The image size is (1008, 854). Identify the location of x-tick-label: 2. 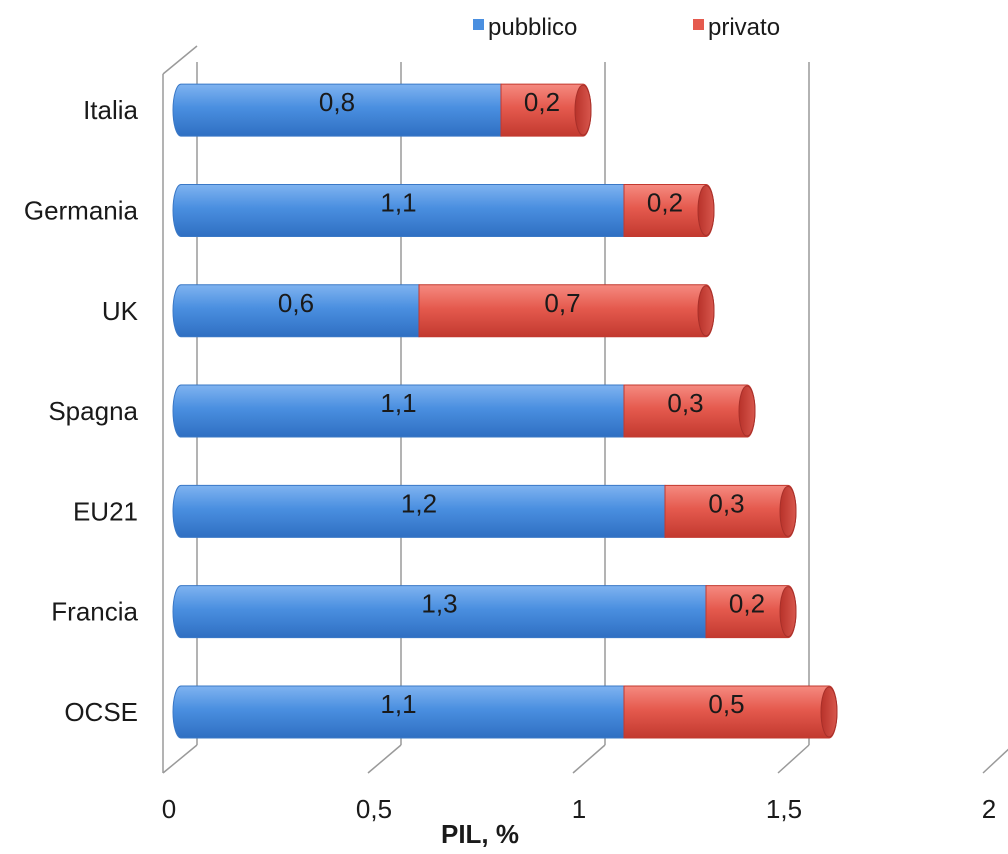
(989, 809).